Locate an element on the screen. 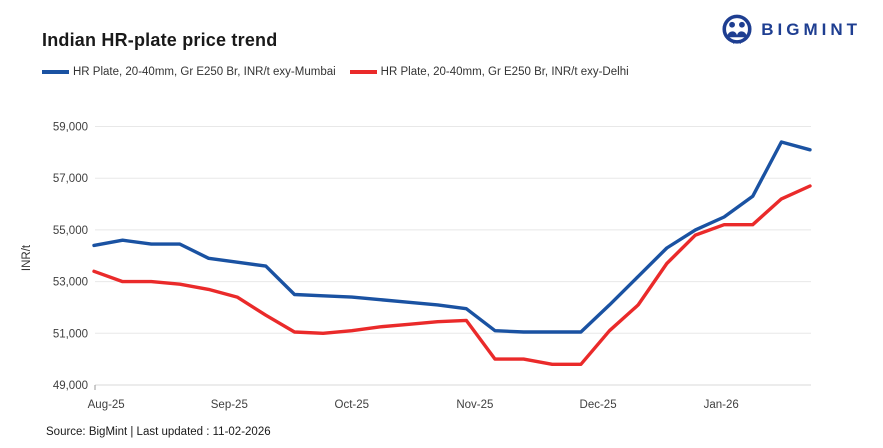 The width and height of the screenshot is (883, 448). y-axis-tick-label: 53,000 is located at coordinates (70, 283).